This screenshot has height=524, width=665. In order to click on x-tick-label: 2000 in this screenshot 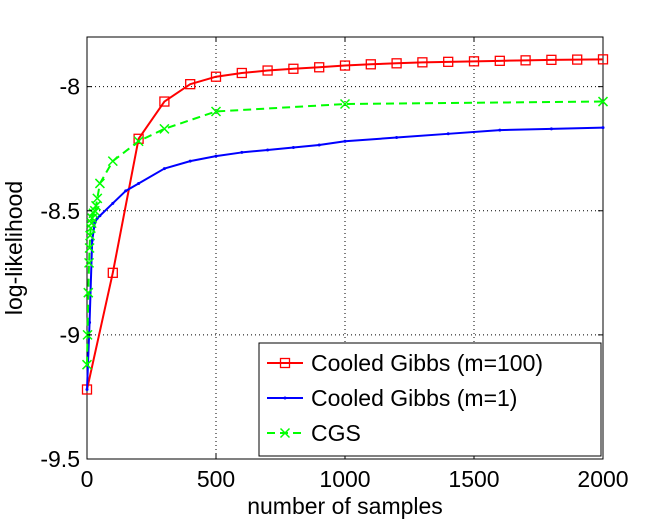, I will do `click(602, 479)`.